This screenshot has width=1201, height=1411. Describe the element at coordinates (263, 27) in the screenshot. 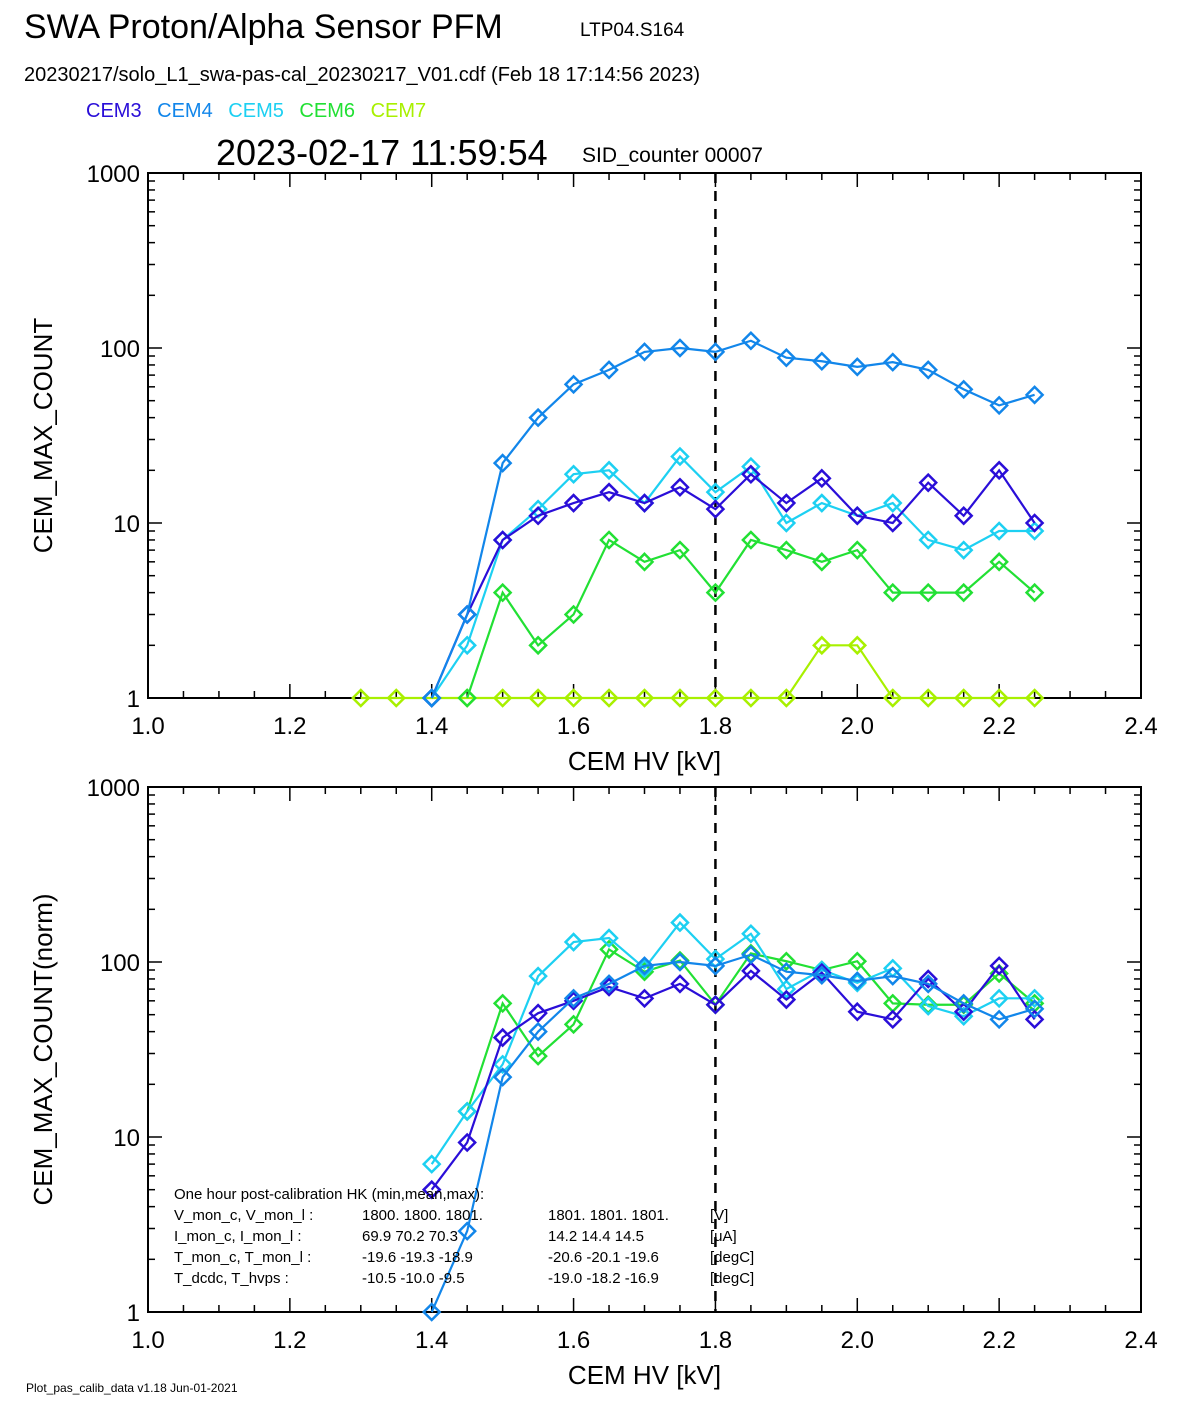

I see `plot-title: SWA Proton/Alpha Sensor PFM` at that location.